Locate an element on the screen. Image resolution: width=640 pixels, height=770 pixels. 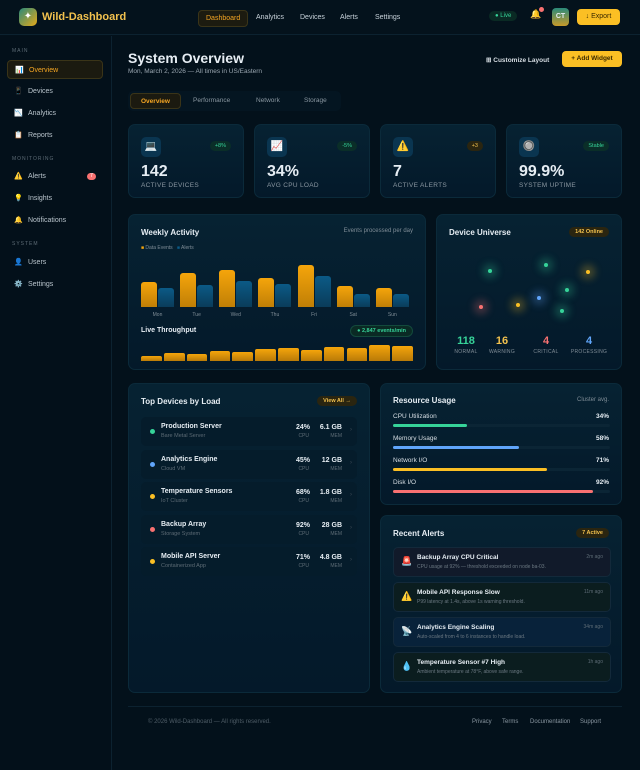
customize-layout-button: ⊞ Customize Layout is located at coordinates (518, 60).